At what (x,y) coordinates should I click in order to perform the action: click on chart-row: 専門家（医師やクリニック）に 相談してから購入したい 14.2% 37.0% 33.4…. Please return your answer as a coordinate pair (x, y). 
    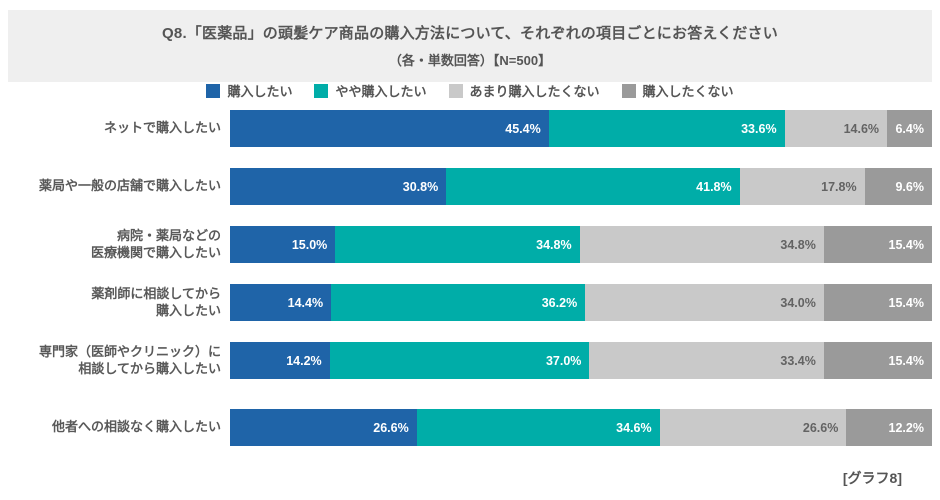
    Looking at the image, I should click on (470, 360).